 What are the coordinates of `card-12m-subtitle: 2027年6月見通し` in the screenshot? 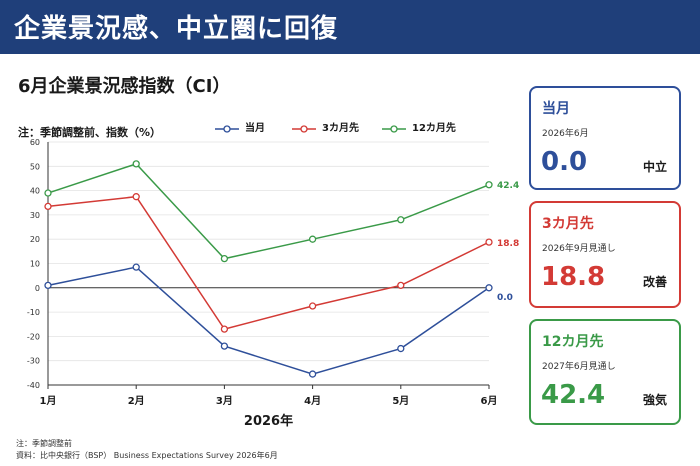 It's located at (579, 367).